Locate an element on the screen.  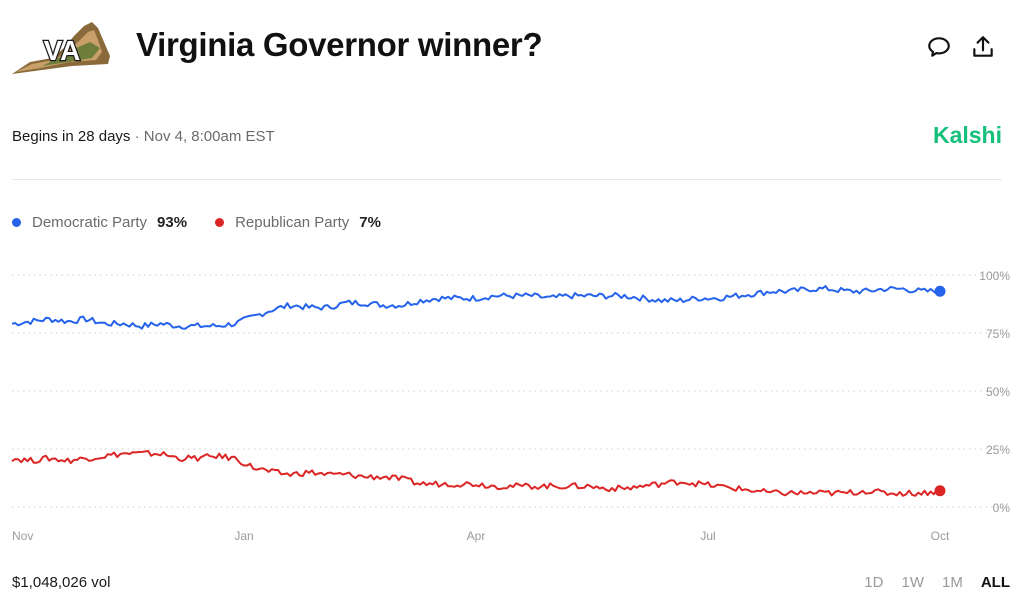
comment-icon is located at coordinates (939, 47).